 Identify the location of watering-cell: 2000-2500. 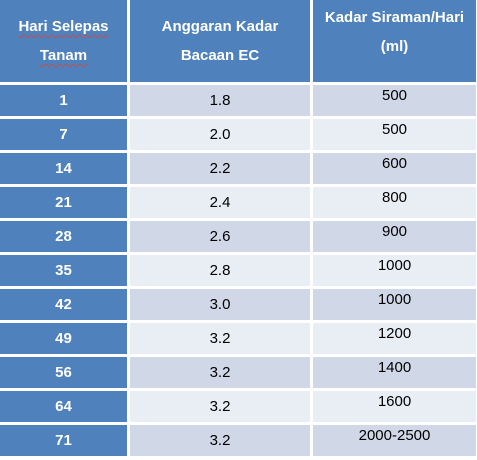
(394, 440).